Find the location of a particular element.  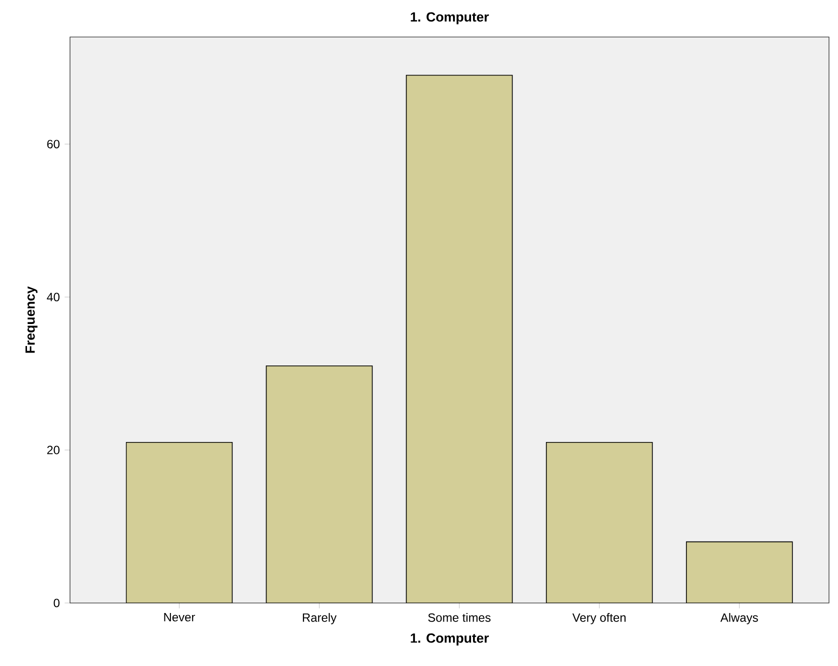

y-axis-title: Frequency is located at coordinates (32, 319).